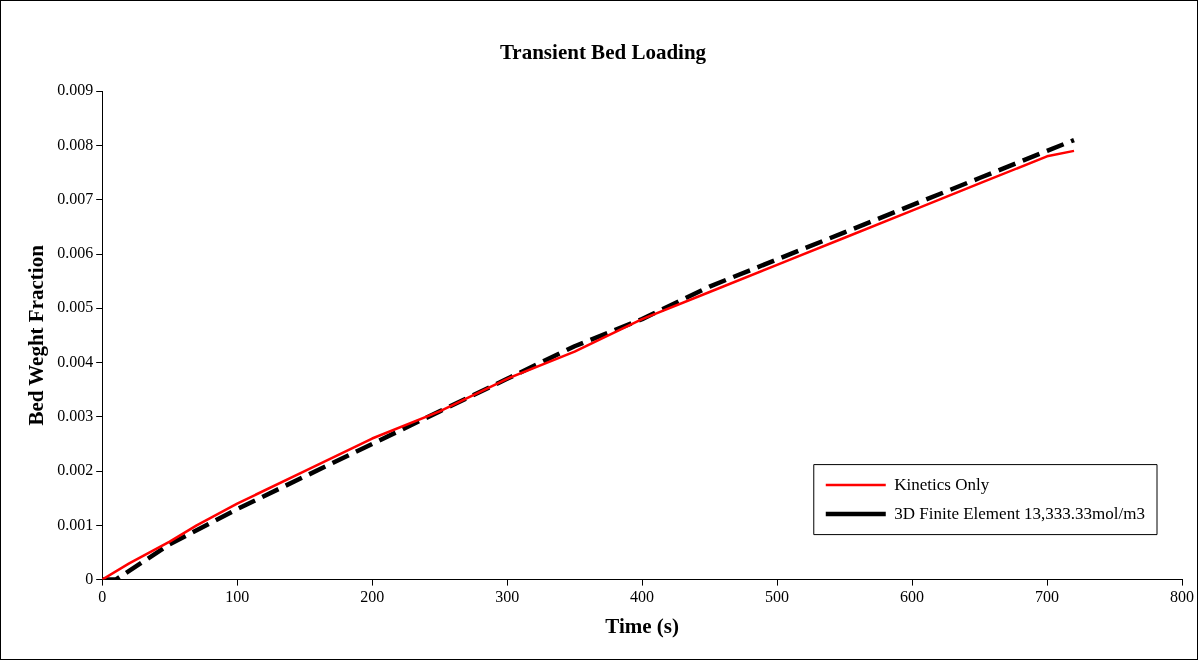 The image size is (1198, 660). Describe the element at coordinates (237, 597) in the screenshot. I see `x-tick-label: 100` at that location.